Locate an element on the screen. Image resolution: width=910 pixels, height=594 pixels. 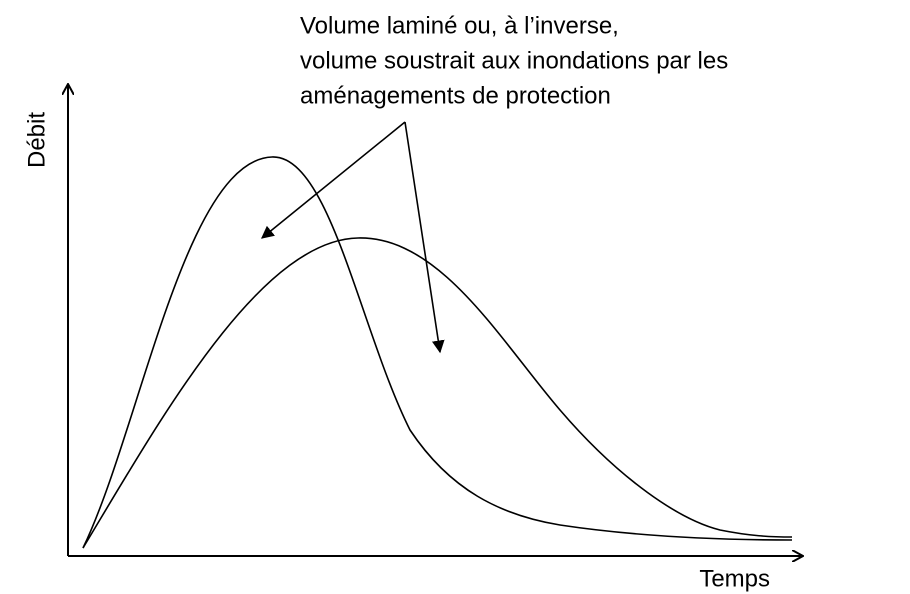
annotation-line: Volume laminé ou, à l’inverse, is located at coordinates (459, 25).